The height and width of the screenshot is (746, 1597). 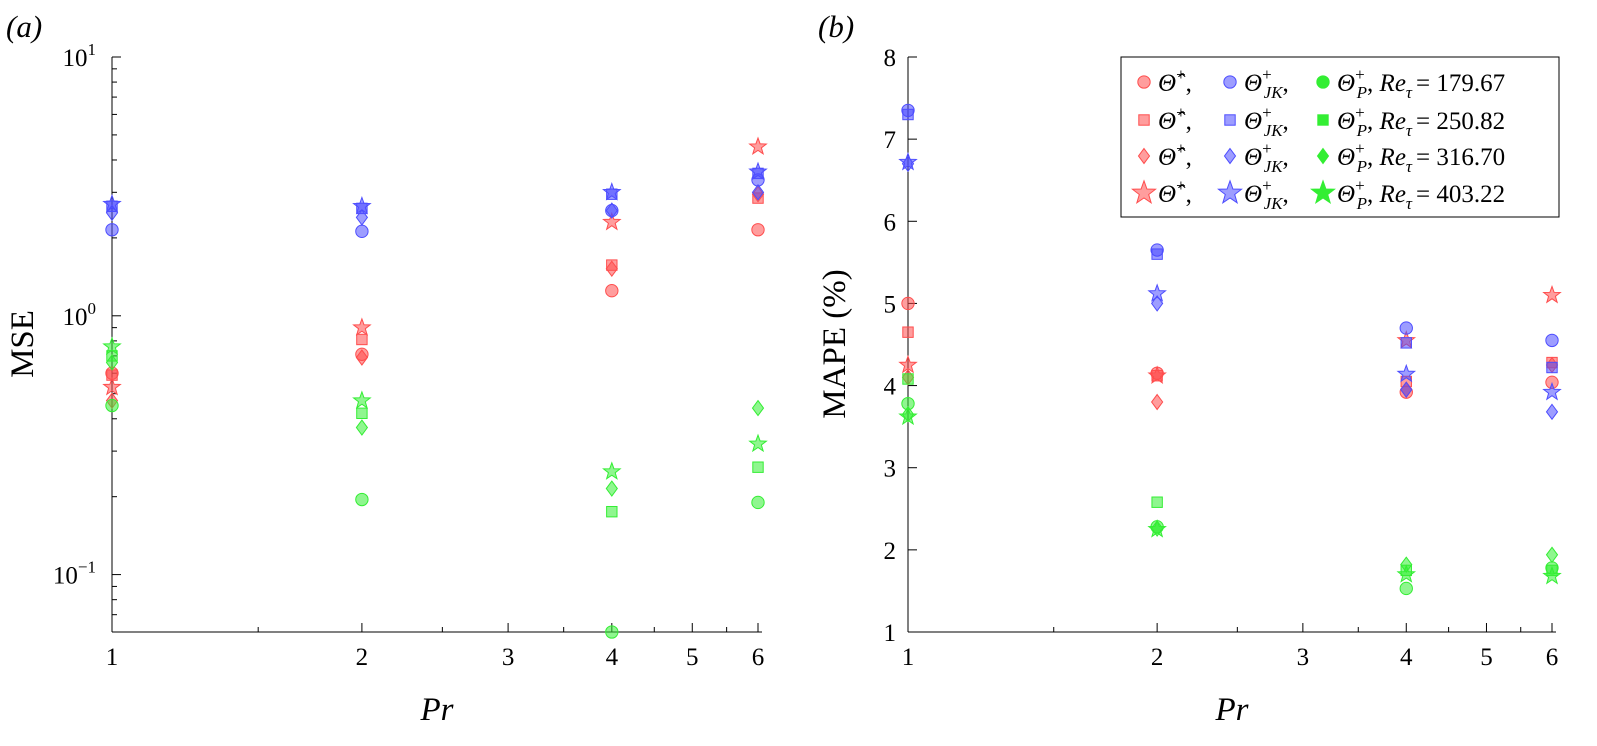 I want to click on legend-label-theta-jk: Θ+ JK,, so click(x=1266, y=157).